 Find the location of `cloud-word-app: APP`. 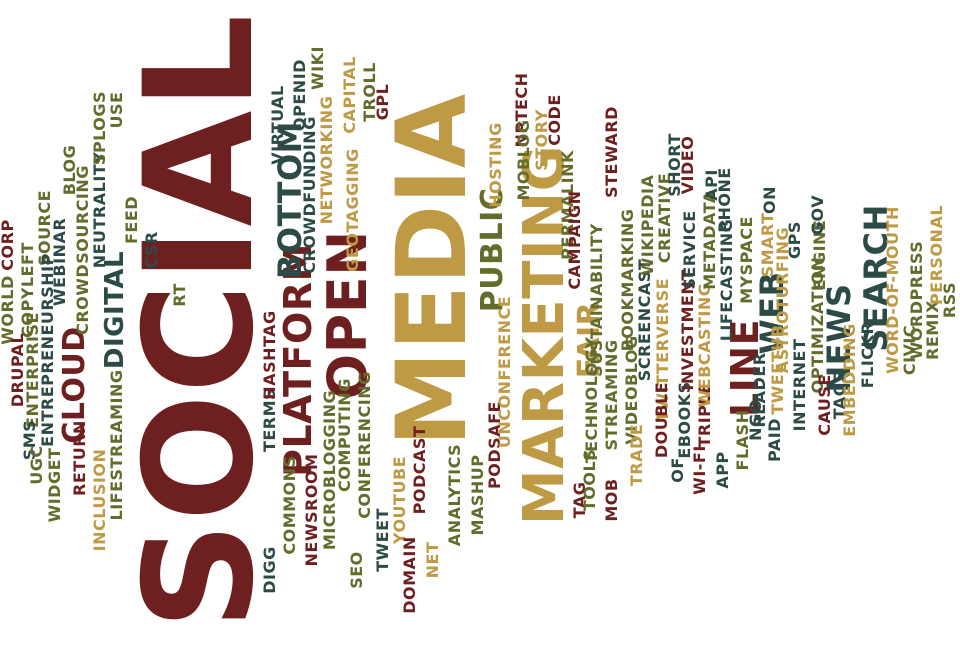

cloud-word-app: APP is located at coordinates (722, 470).